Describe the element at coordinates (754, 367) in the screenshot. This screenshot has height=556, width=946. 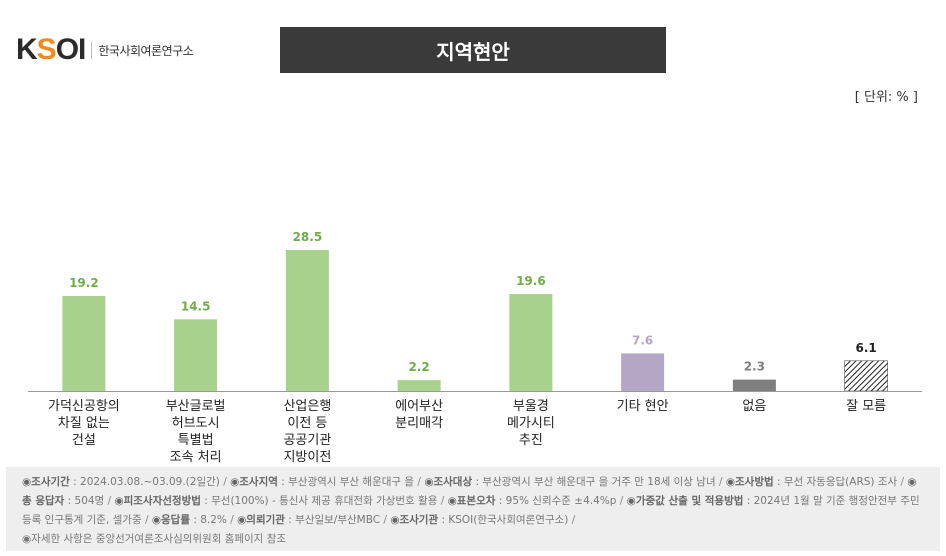
I see `data-label-7: 2.3` at that location.